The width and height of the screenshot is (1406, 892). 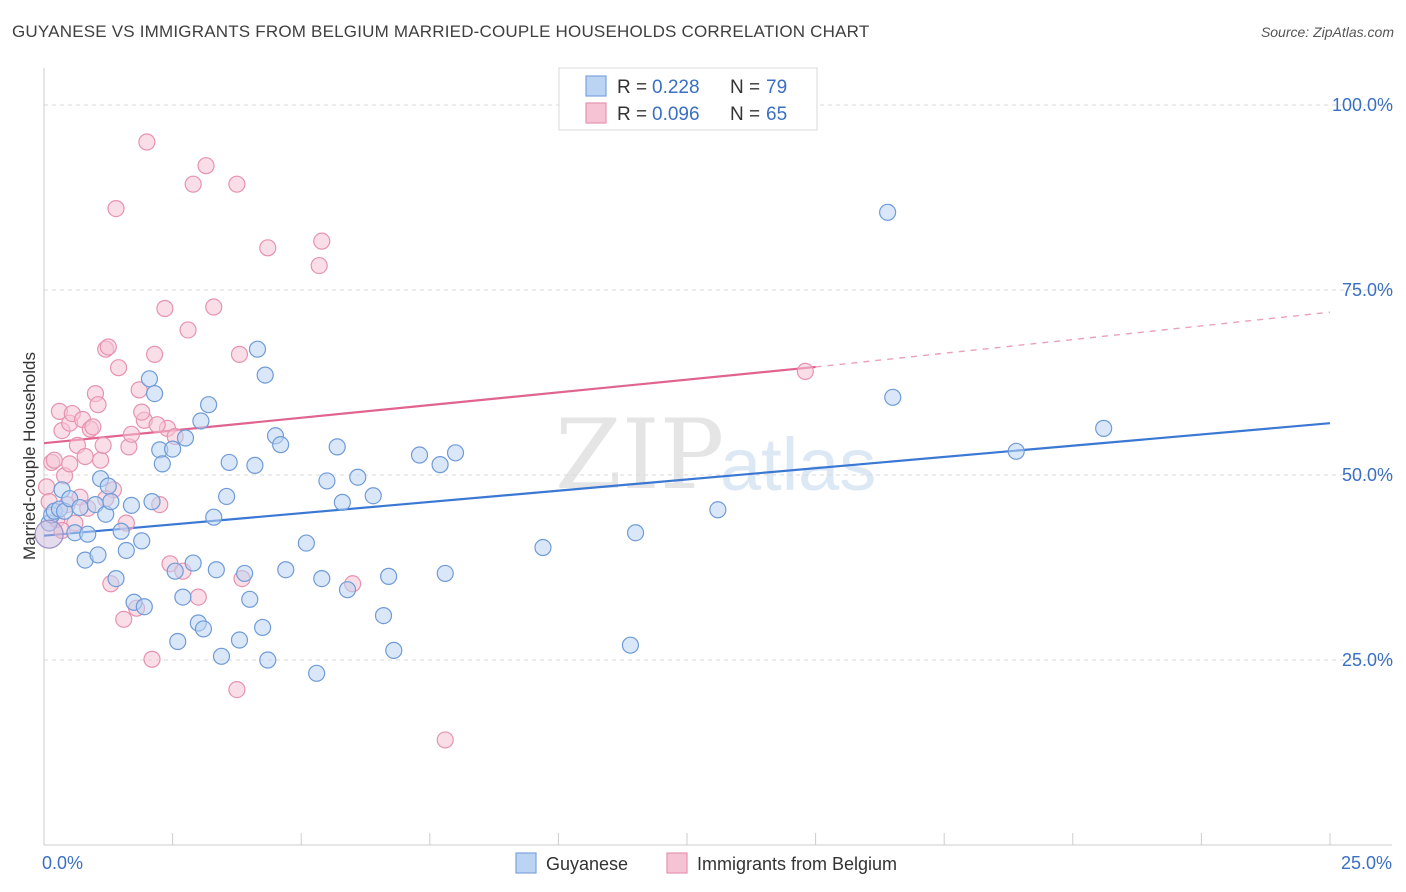 What do you see at coordinates (676, 114) in the screenshot?
I see `legend-r-value-belgium: 0.096` at bounding box center [676, 114].